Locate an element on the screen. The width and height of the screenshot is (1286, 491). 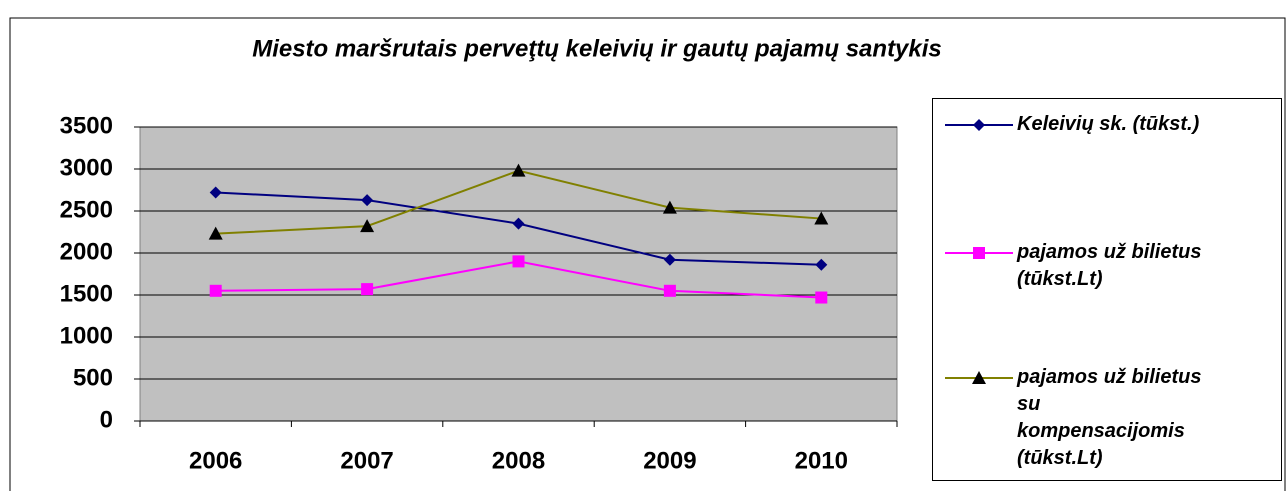
x-tick-label: 2008 is located at coordinates (518, 460).